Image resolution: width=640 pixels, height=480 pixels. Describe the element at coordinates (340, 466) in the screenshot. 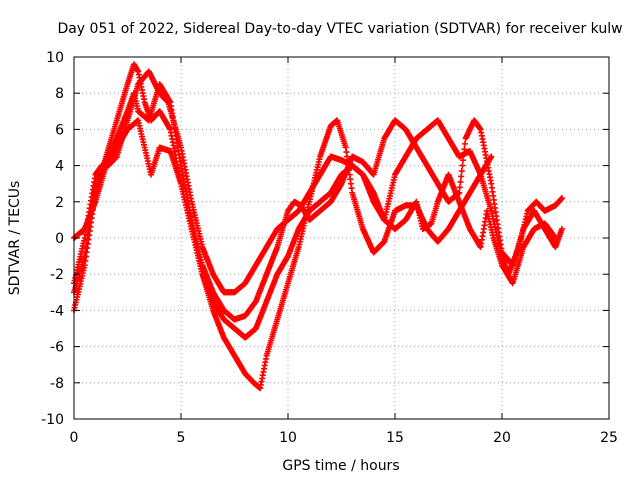

I see `x-axis-label: GPS time / hours` at that location.